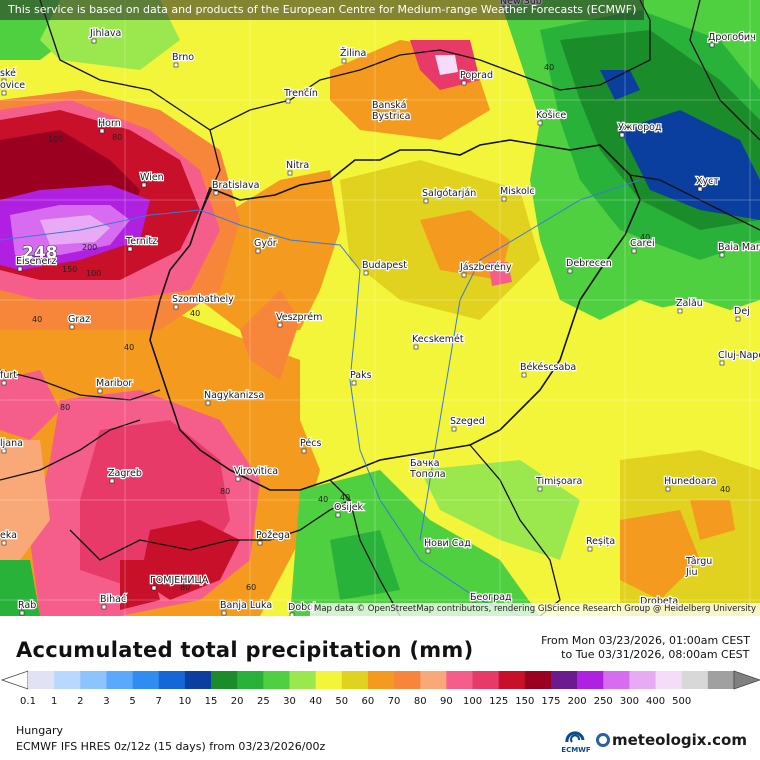 Image resolution: width=760 pixels, height=760 pixels. What do you see at coordinates (679, 740) in the screenshot?
I see `brand-text: meteologix.com` at bounding box center [679, 740].